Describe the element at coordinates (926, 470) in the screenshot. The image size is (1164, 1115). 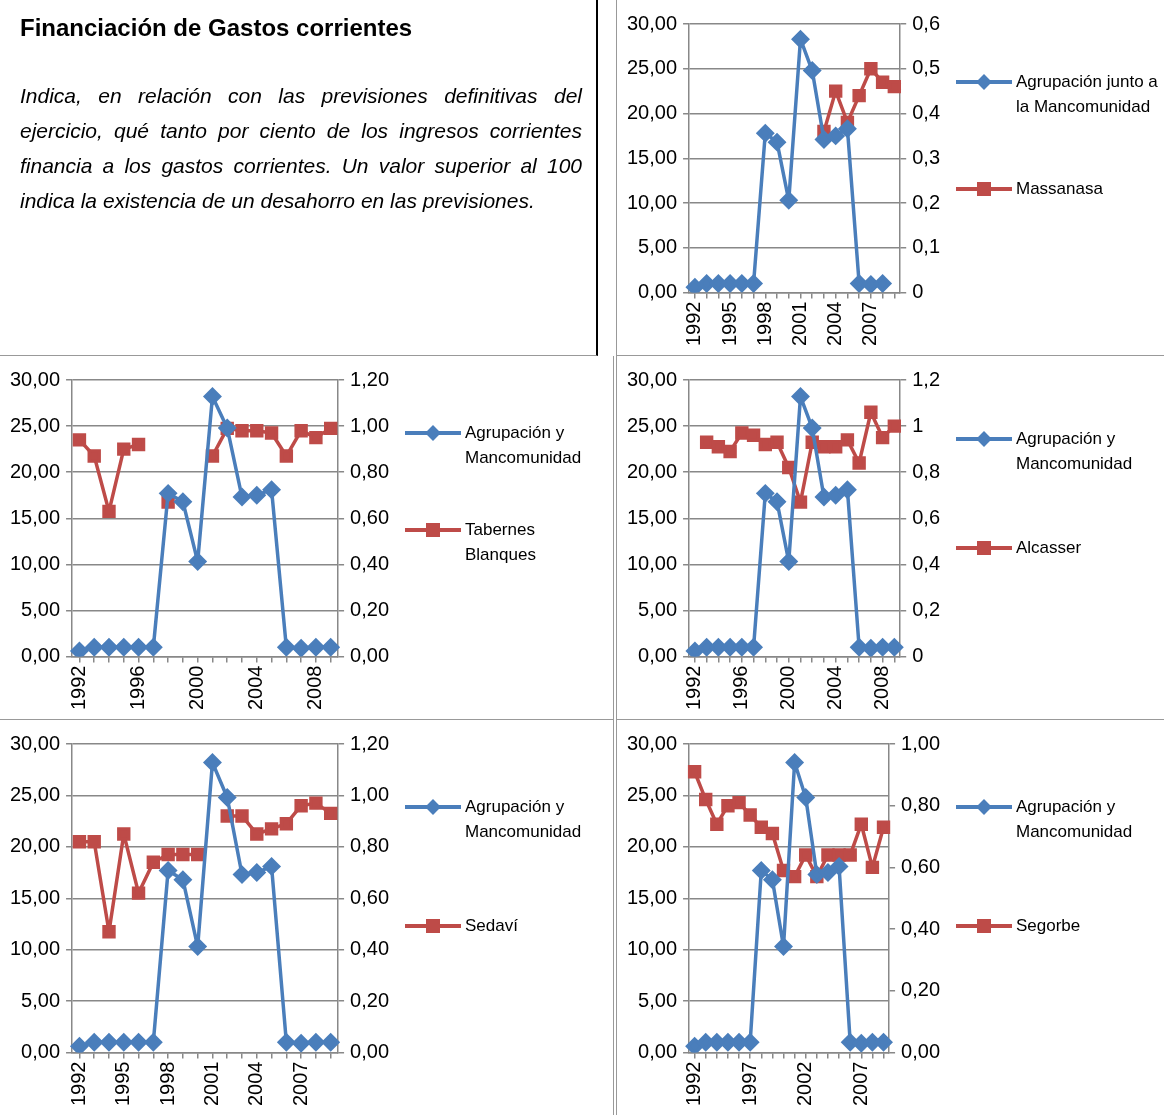
I see `y2-tick-label: 0,8` at that location.